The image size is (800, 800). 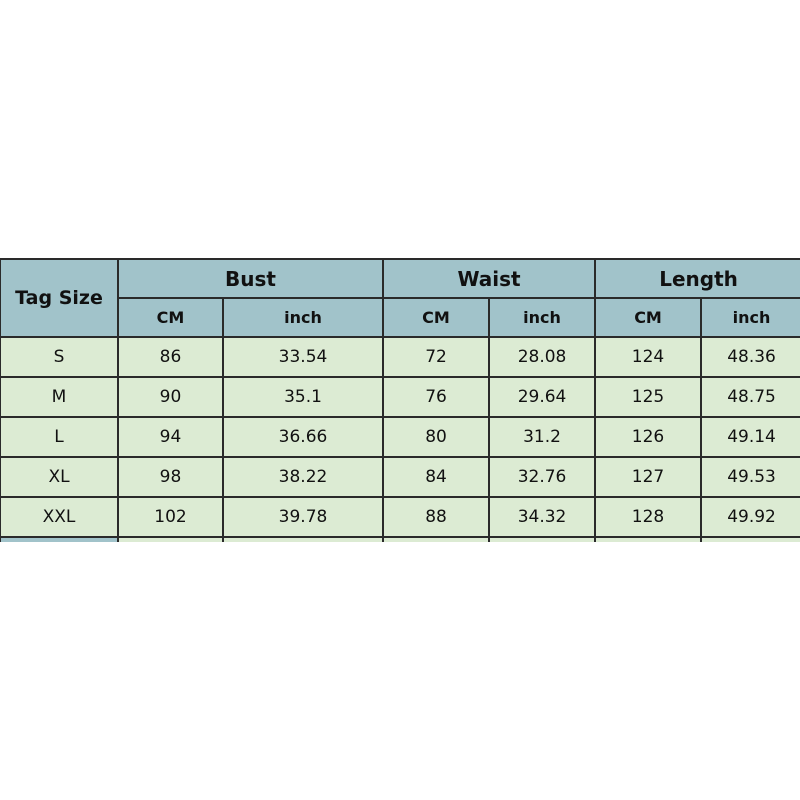 What do you see at coordinates (170, 357) in the screenshot?
I see `value-cell: 86` at bounding box center [170, 357].